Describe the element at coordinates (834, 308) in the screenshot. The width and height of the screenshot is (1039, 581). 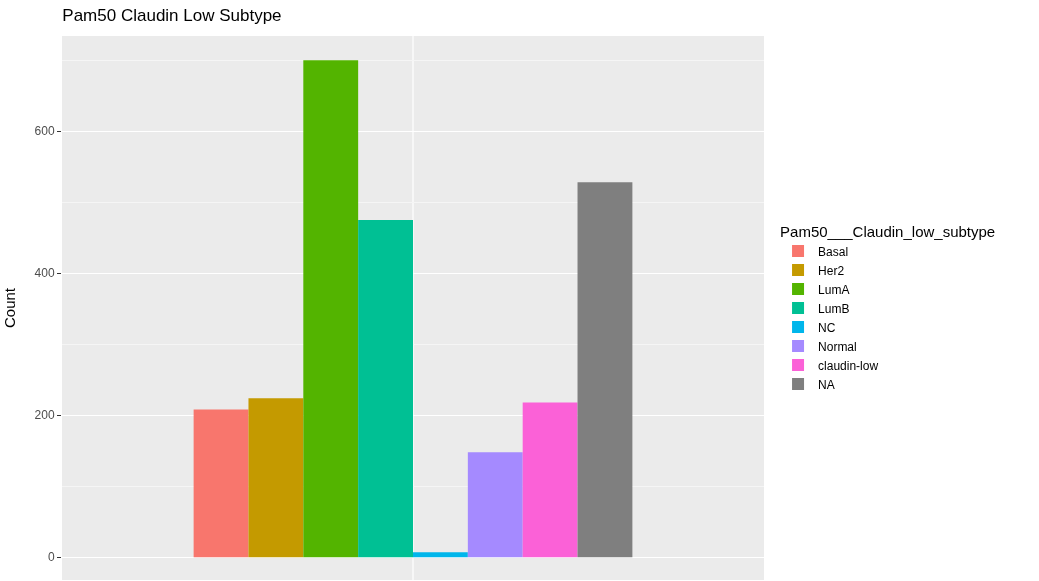
I see `legend-label: LumB` at that location.